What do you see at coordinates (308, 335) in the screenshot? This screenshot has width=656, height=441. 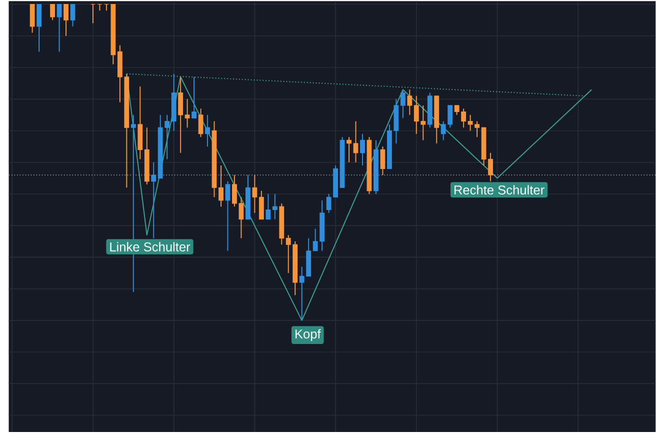 I see `text: Kopf` at bounding box center [308, 335].